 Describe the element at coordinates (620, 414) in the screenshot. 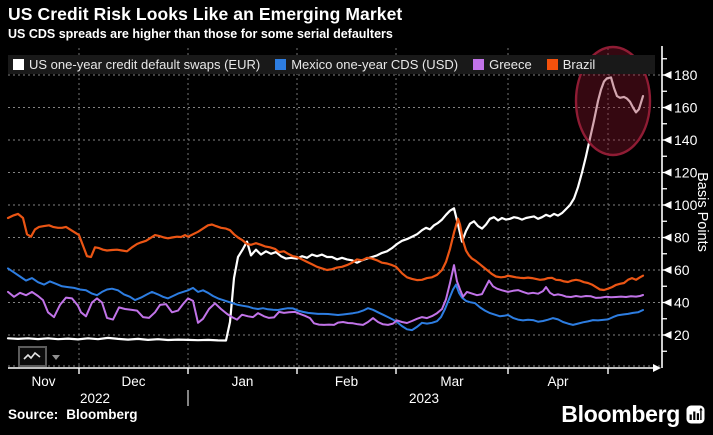

I see `bloomberg-wordmark: Bloomberg` at that location.